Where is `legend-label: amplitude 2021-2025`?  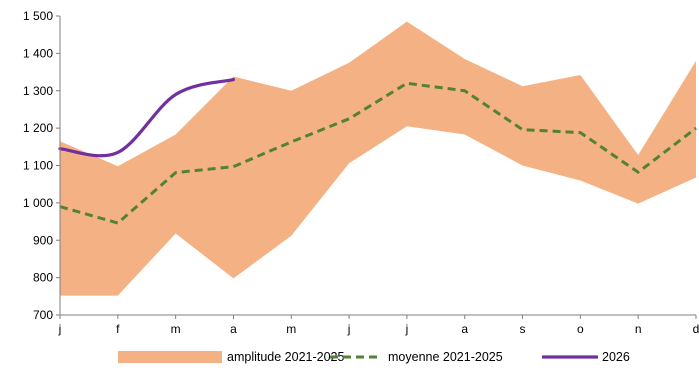
legend-label: amplitude 2021-2025 is located at coordinates (285, 357).